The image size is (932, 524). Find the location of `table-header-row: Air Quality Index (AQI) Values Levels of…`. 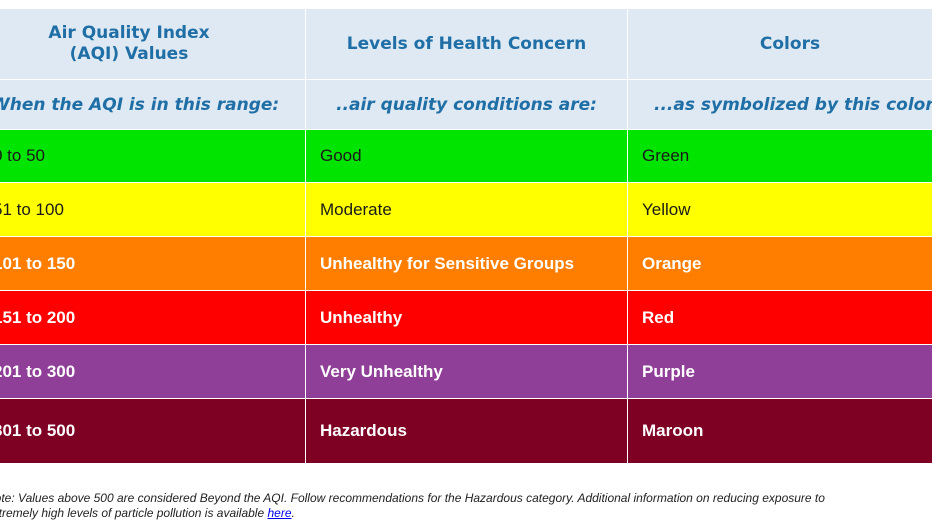

table-header-row: Air Quality Index (AQI) Values Levels of… is located at coordinates (466, 44).